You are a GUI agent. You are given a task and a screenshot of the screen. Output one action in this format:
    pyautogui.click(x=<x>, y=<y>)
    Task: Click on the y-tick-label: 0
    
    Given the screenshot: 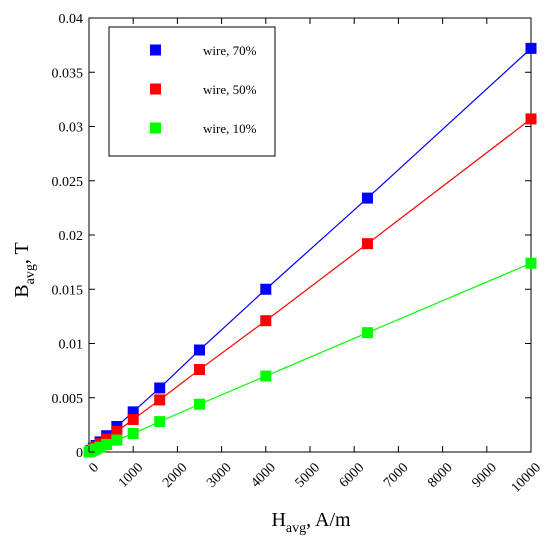 What is the action you would take?
    pyautogui.click(x=79, y=453)
    